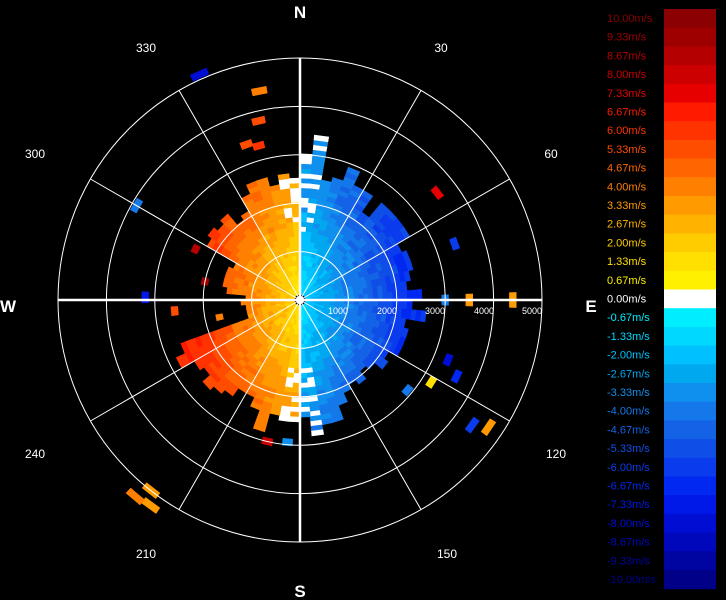  What do you see at coordinates (627, 187) in the screenshot?
I see `colorbar-label: 4.00m/s` at bounding box center [627, 187].